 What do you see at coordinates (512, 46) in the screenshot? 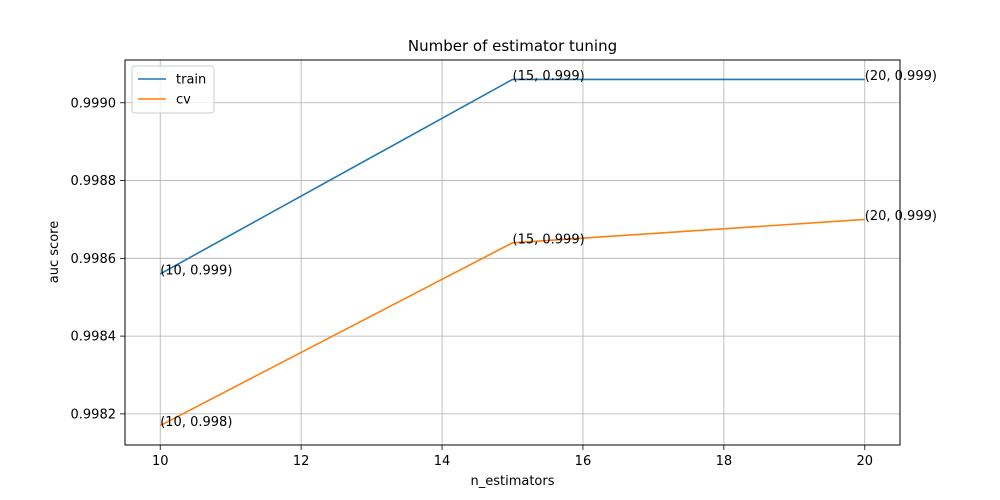
I see `chart-title: Number of estimator tuning` at bounding box center [512, 46].